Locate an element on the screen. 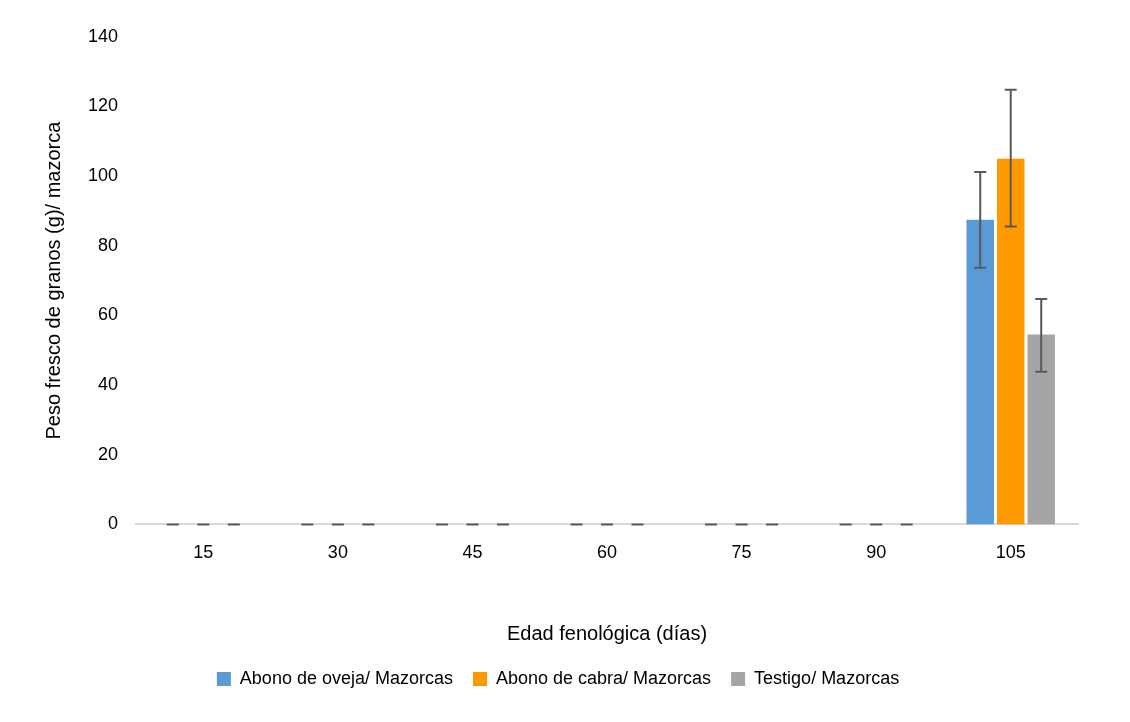  y-tick-label: 120 is located at coordinates (103, 105).